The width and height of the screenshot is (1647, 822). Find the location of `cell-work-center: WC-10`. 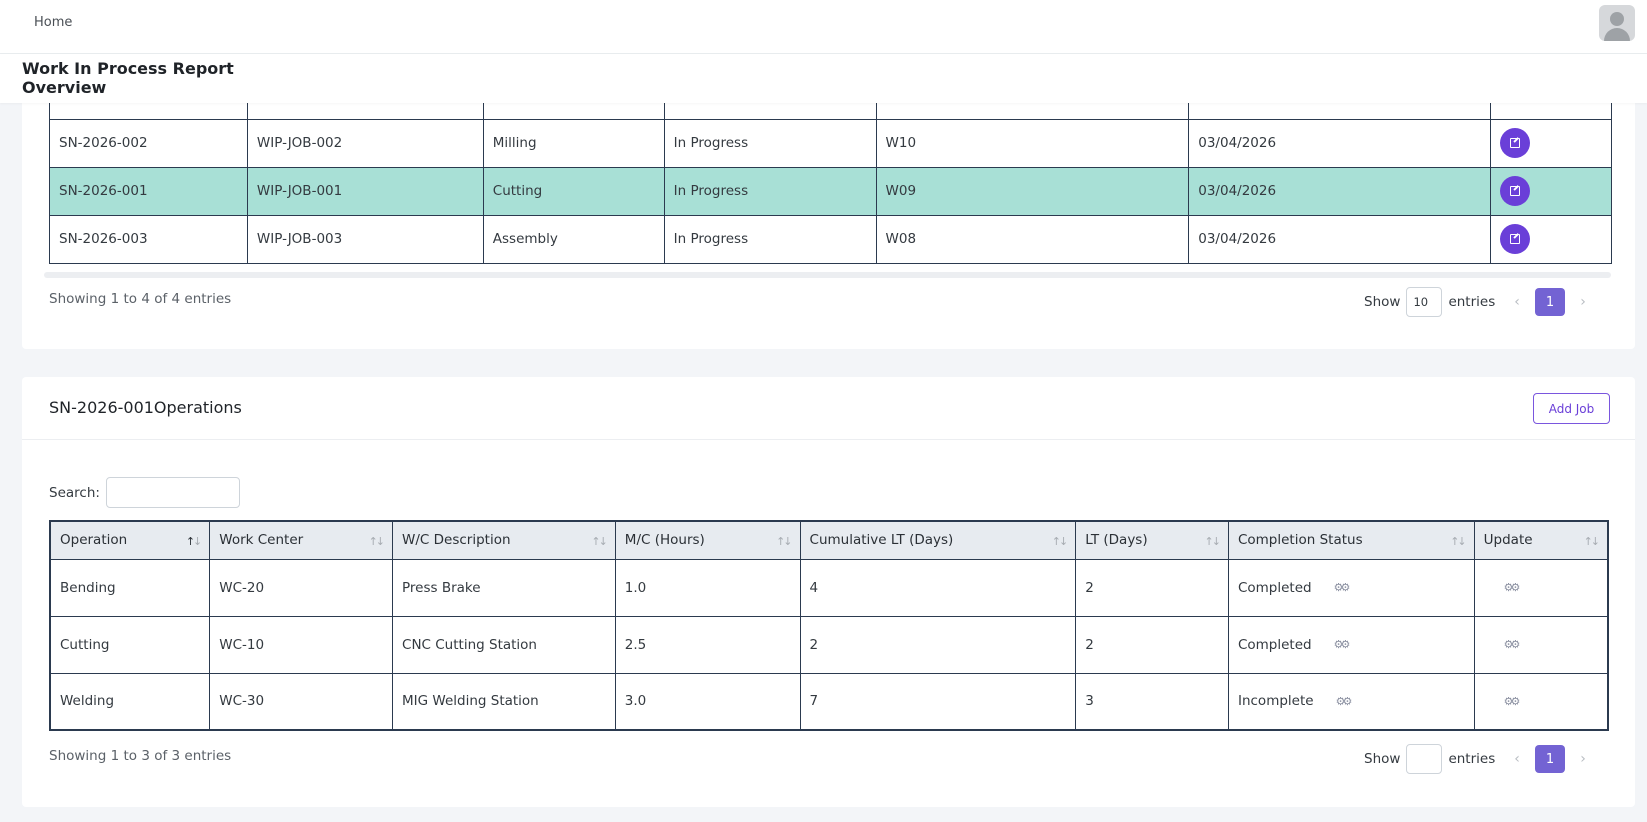

cell-work-center: WC-10 is located at coordinates (301, 644).